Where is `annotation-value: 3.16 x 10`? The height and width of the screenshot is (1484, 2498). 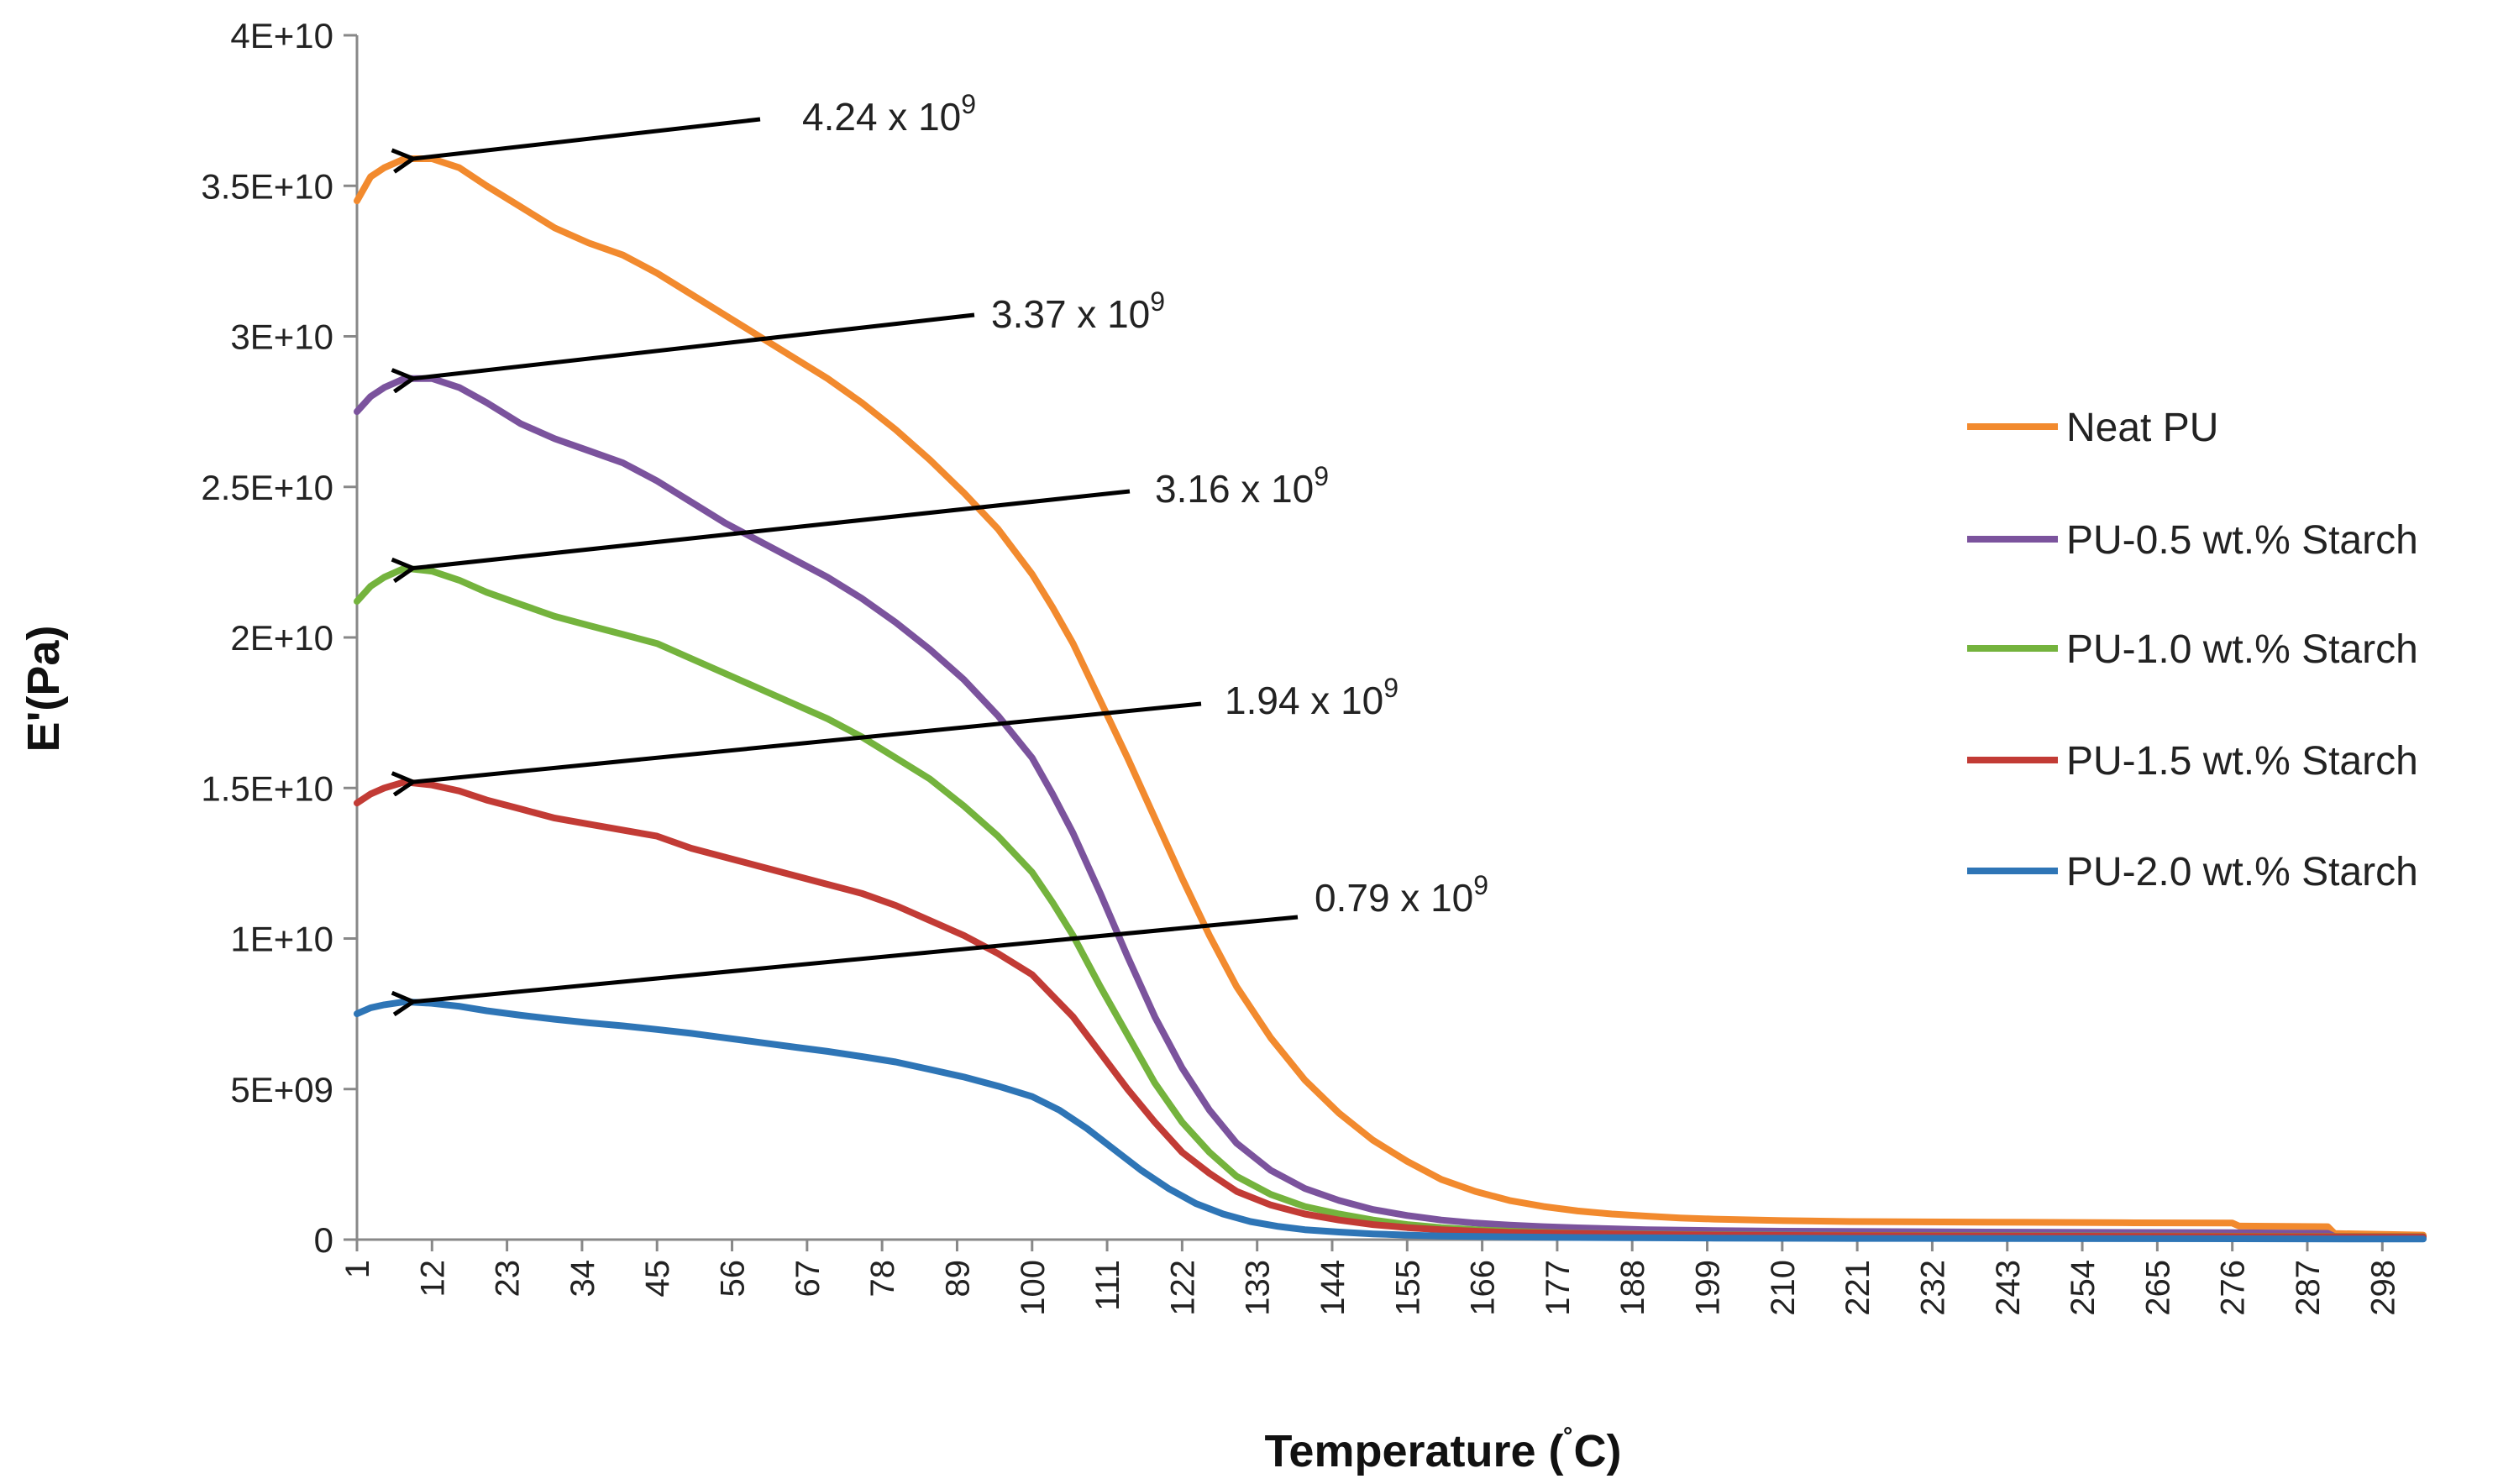 annotation-value: 3.16 x 10 is located at coordinates (1234, 489).